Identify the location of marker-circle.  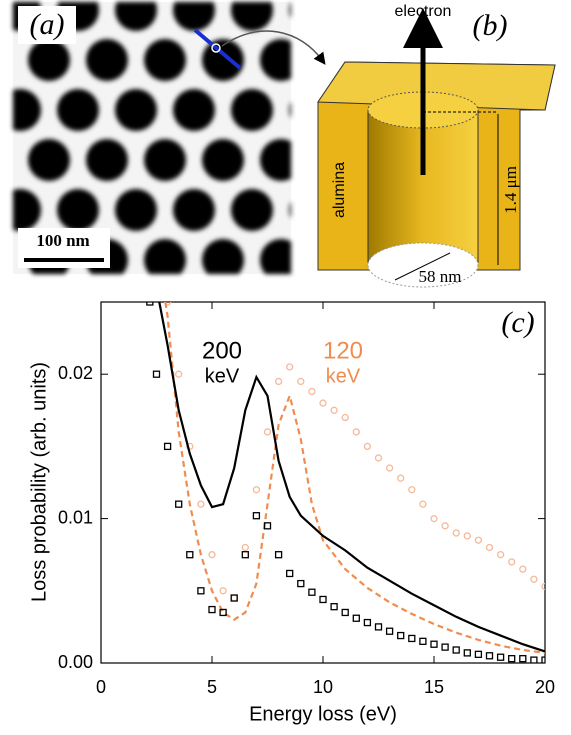
(216, 48).